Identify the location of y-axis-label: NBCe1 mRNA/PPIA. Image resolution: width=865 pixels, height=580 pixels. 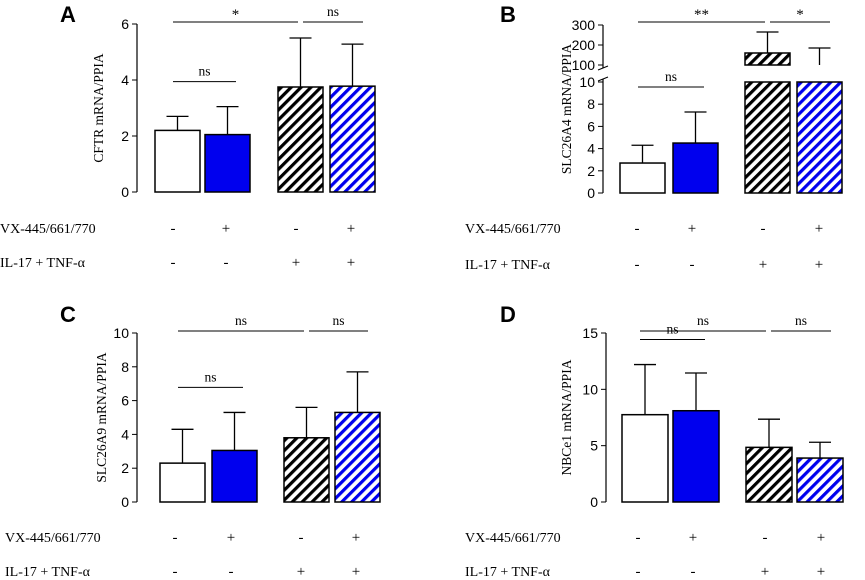
(566, 417).